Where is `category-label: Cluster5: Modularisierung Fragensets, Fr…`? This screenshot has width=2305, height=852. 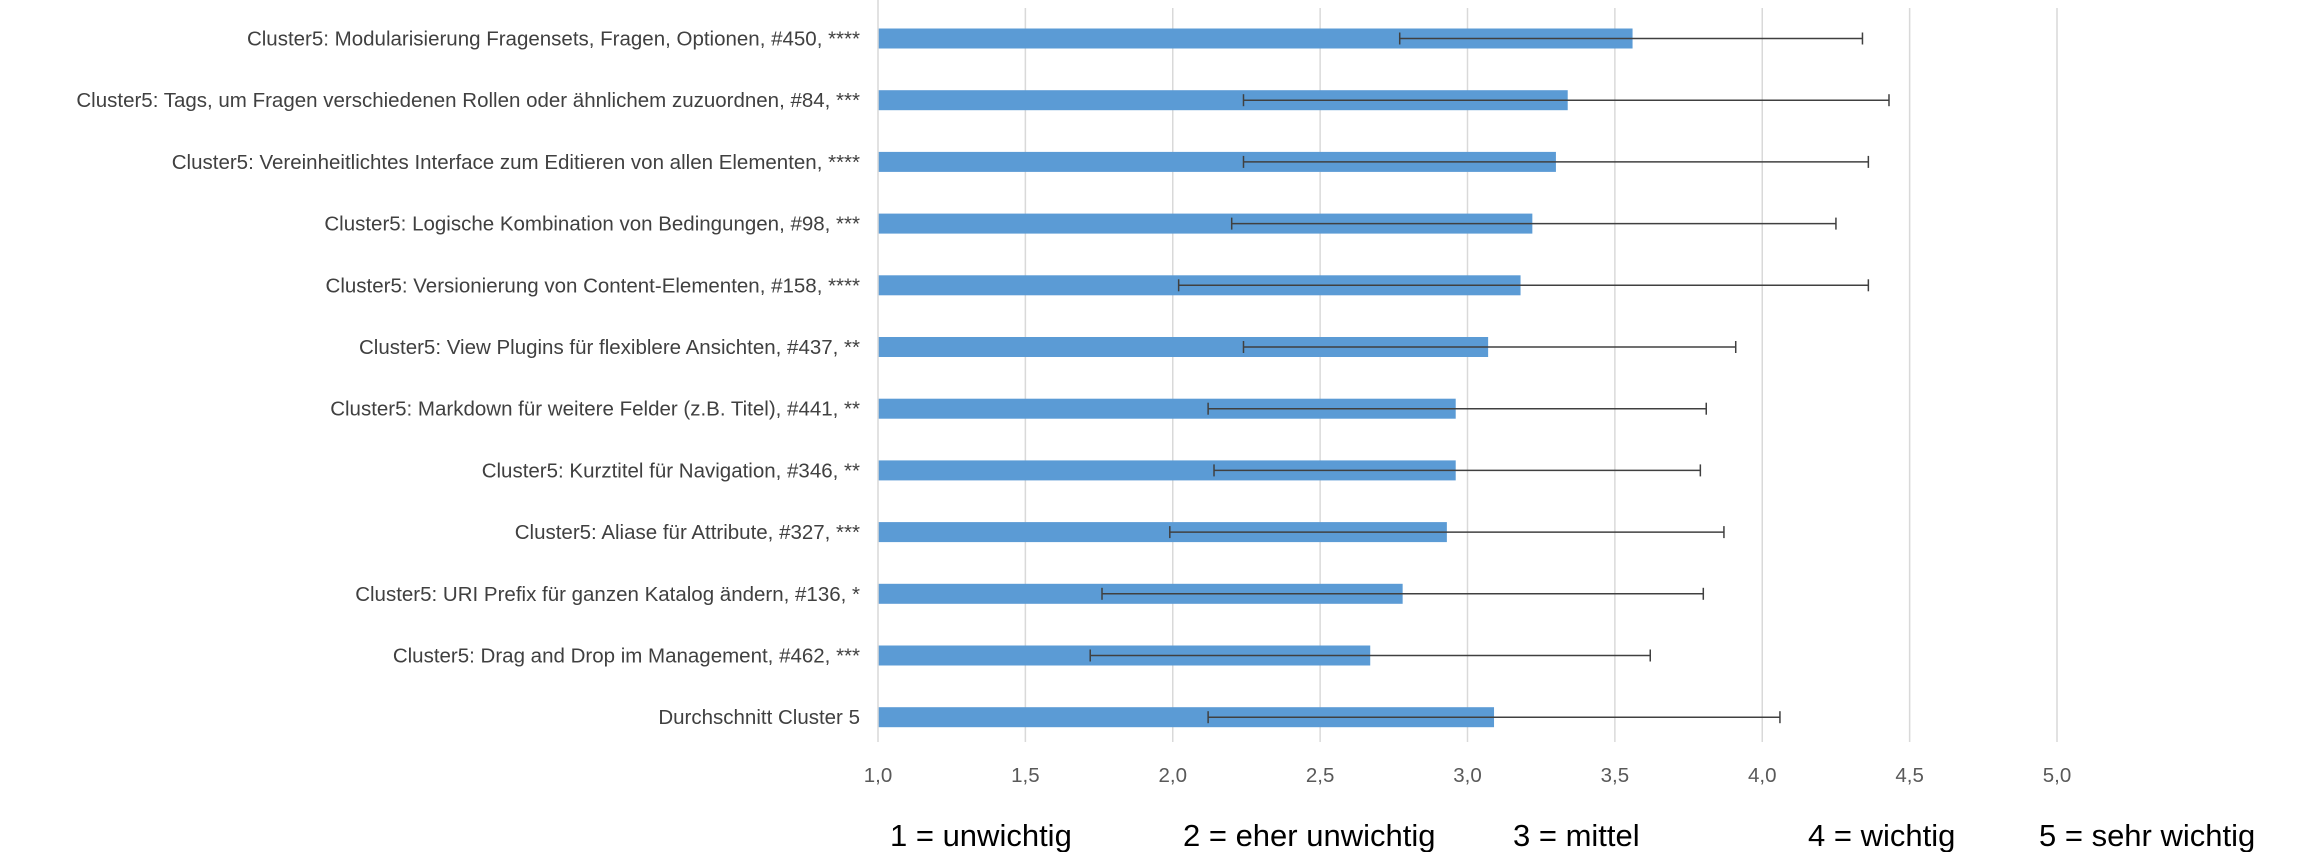
category-label: Cluster5: Modularisierung Fragensets, Fr… is located at coordinates (553, 39).